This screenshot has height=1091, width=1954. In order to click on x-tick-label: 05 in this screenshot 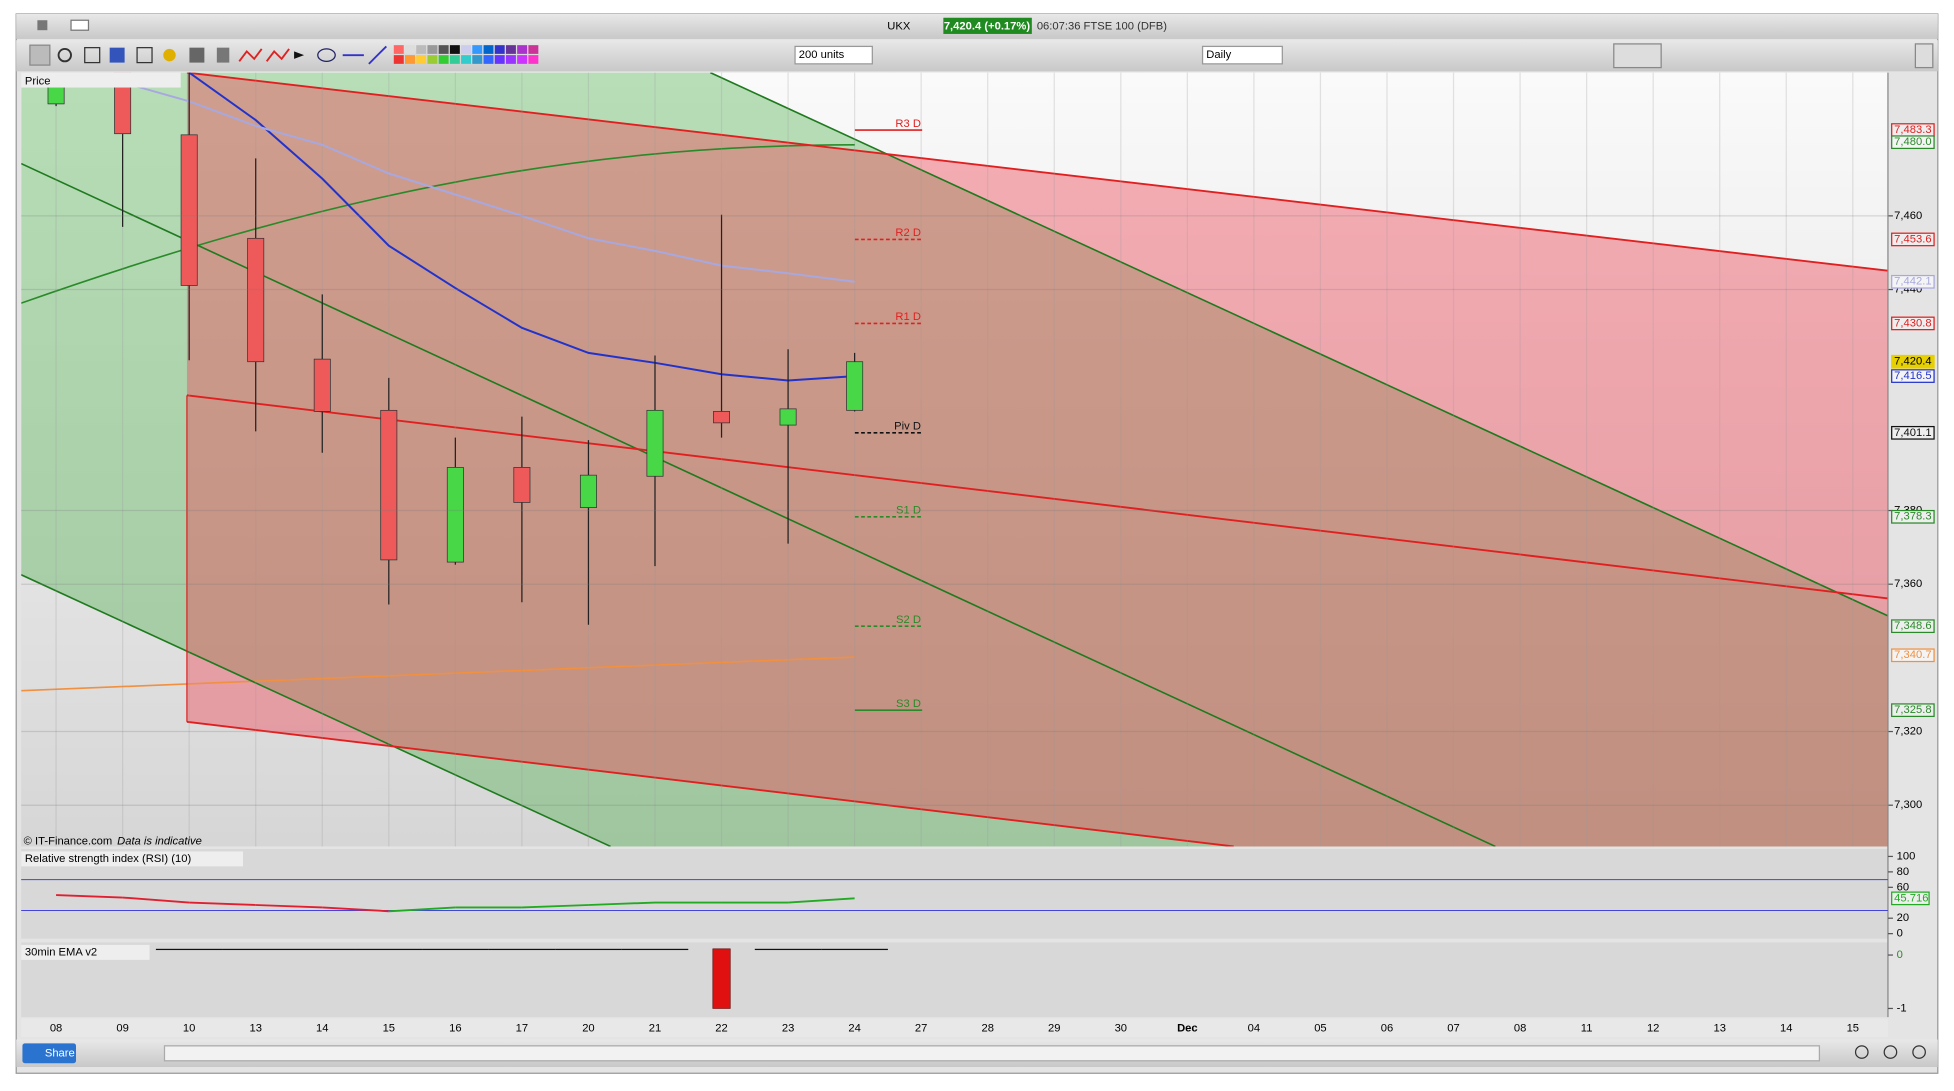, I will do `click(1320, 1028)`.